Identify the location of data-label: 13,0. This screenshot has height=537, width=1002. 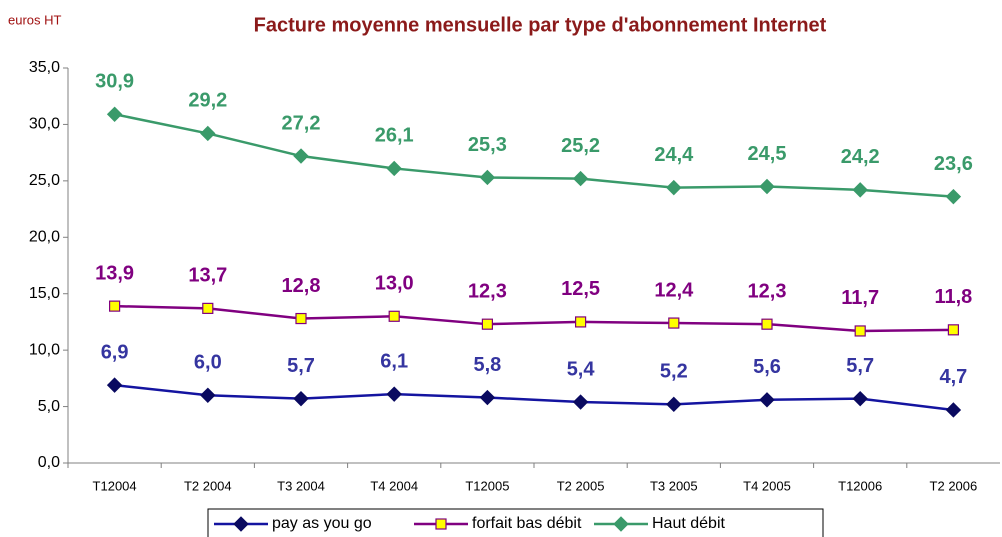
(394, 284).